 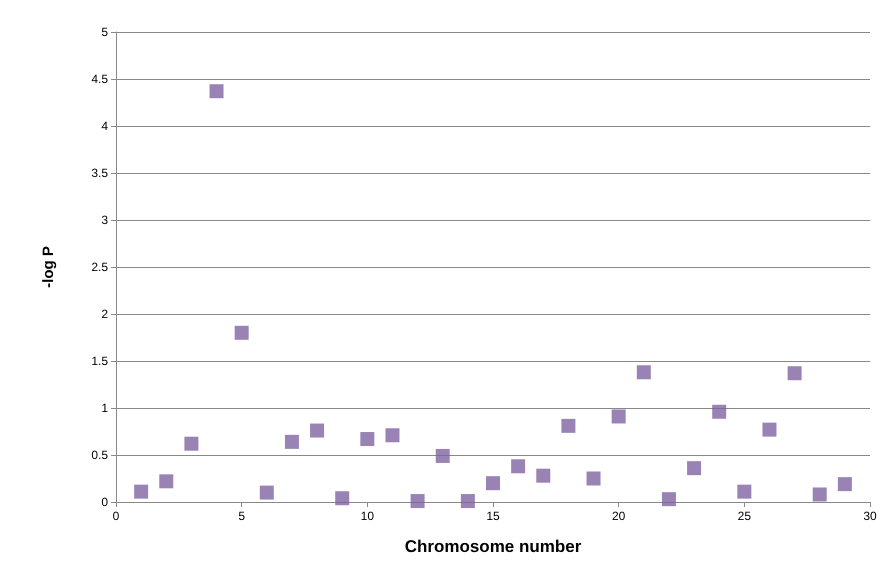 What do you see at coordinates (242, 516) in the screenshot?
I see `x-tick-label: 5` at bounding box center [242, 516].